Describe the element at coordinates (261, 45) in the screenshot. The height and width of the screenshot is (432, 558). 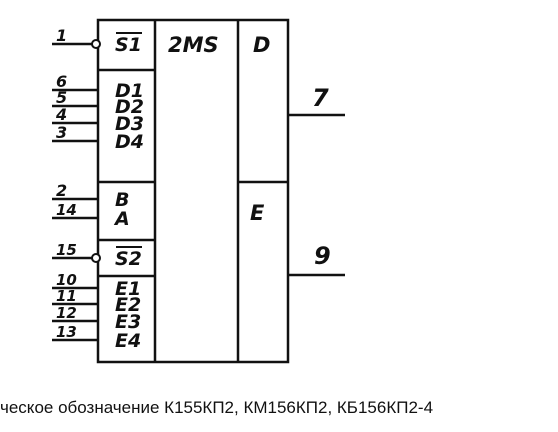
I see `output-header-label: D` at that location.